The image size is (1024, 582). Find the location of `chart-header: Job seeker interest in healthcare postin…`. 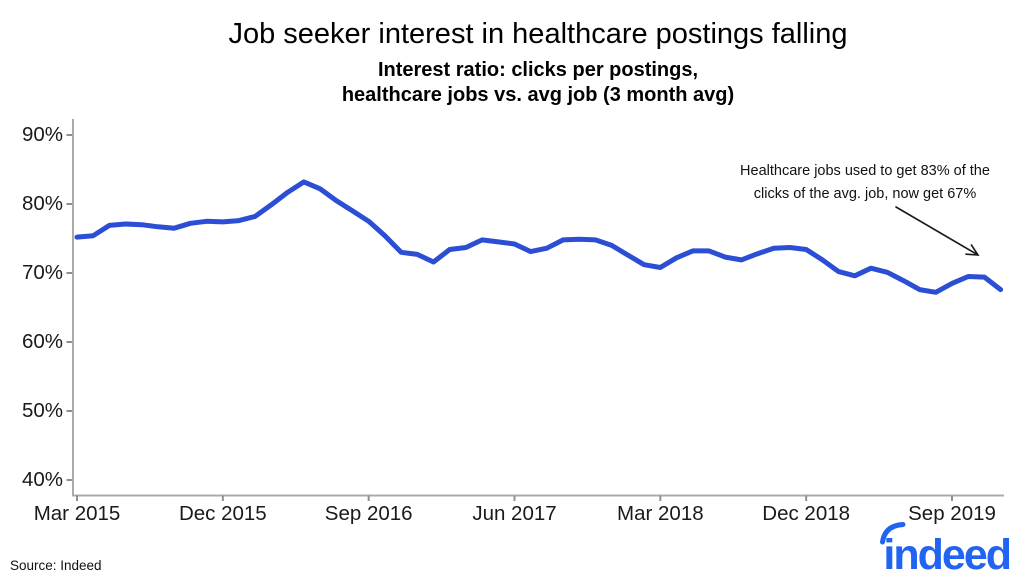

chart-header: Job seeker interest in healthcare postin… is located at coordinates (538, 63).